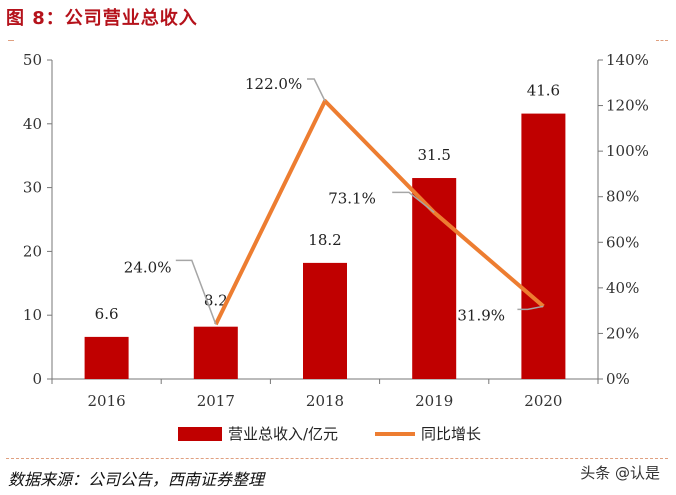 The image size is (676, 495). What do you see at coordinates (32, 60) in the screenshot?
I see `left-tick-label: 50` at bounding box center [32, 60].